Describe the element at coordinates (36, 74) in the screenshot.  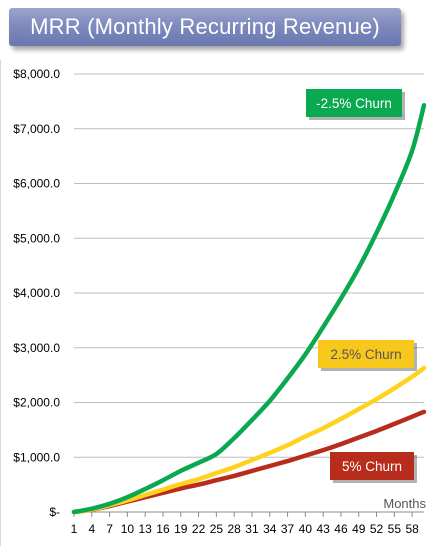
I see `y-tick-label: $8,000.0` at that location.